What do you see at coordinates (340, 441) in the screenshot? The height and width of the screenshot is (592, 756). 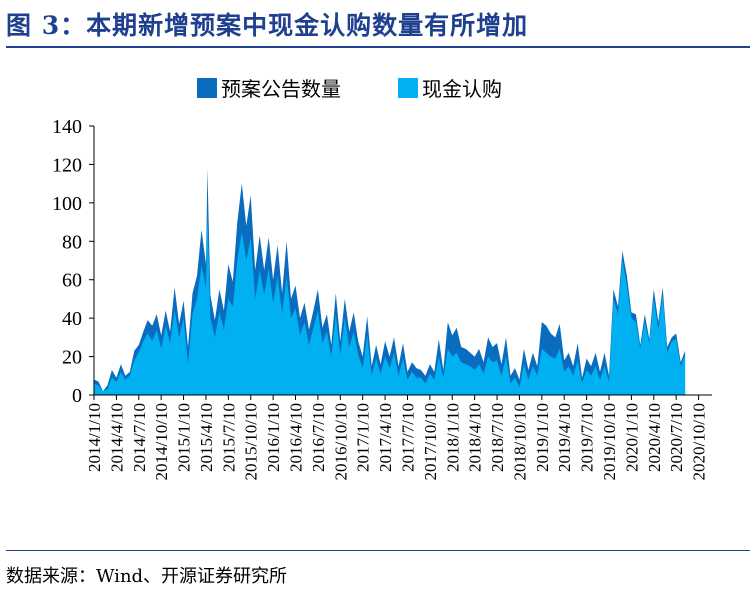 I see `x-tick-label: 2016/10/10` at bounding box center [340, 441].